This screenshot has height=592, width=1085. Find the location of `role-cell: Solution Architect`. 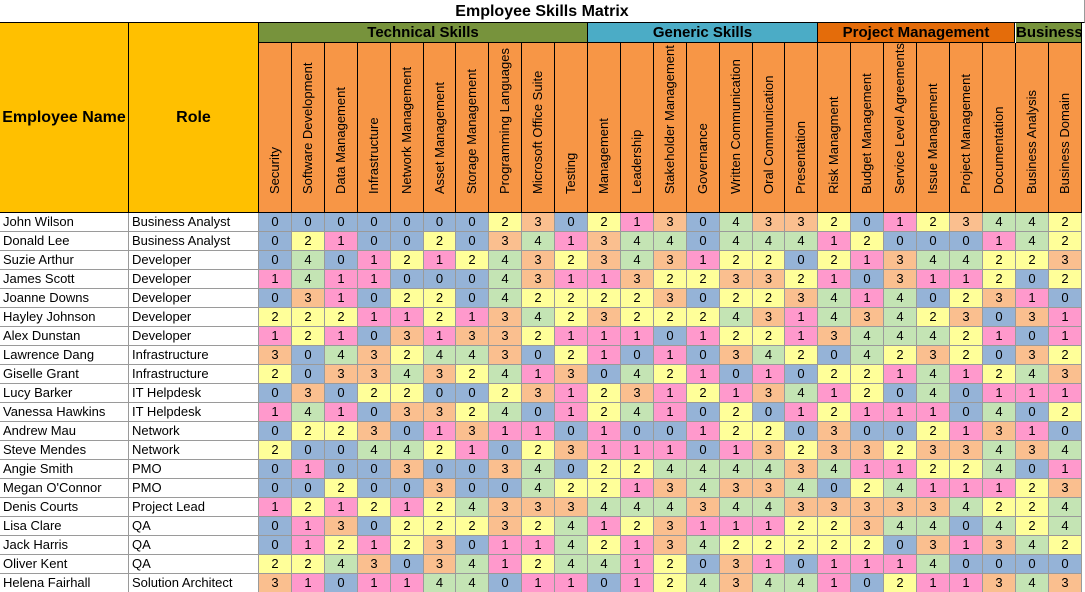

role-cell: Solution Architect is located at coordinates (194, 583).